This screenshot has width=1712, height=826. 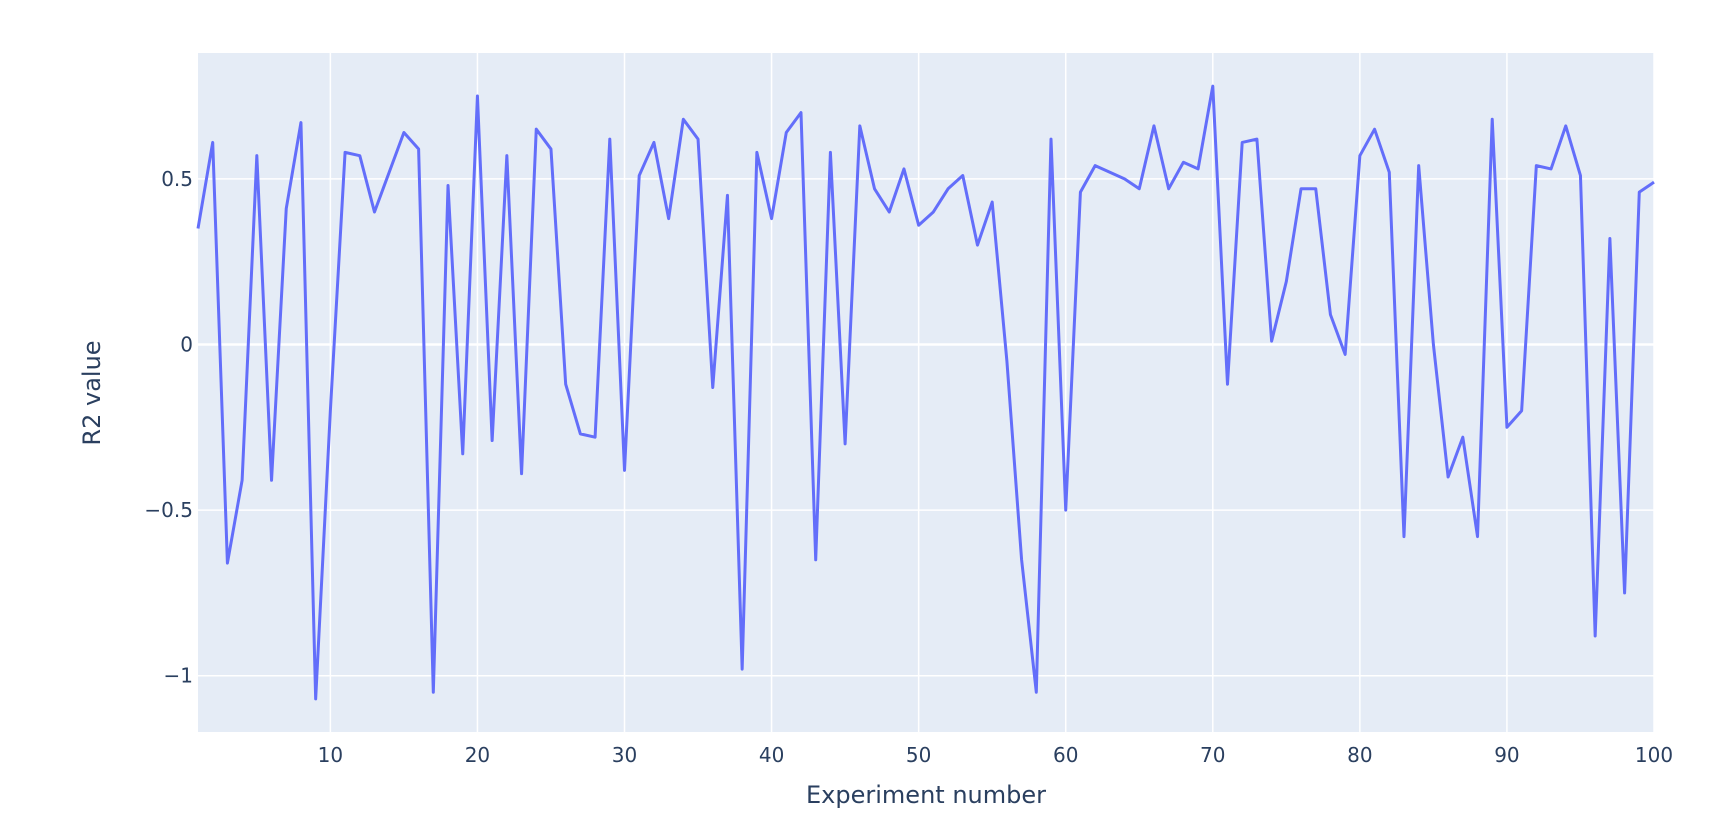 What do you see at coordinates (771, 755) in the screenshot?
I see `x-tick-label: 40` at bounding box center [771, 755].